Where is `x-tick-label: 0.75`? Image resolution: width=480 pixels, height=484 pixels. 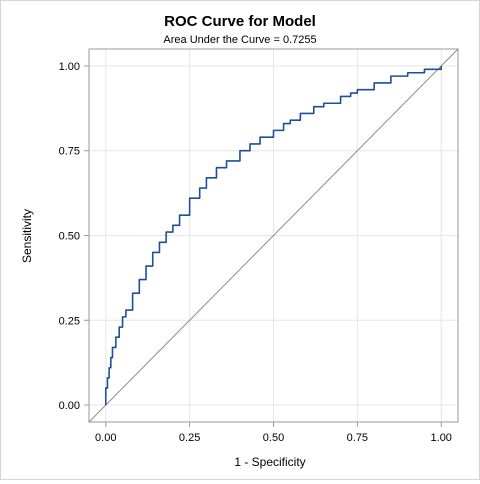
x-tick-label: 0.75 is located at coordinates (357, 438).